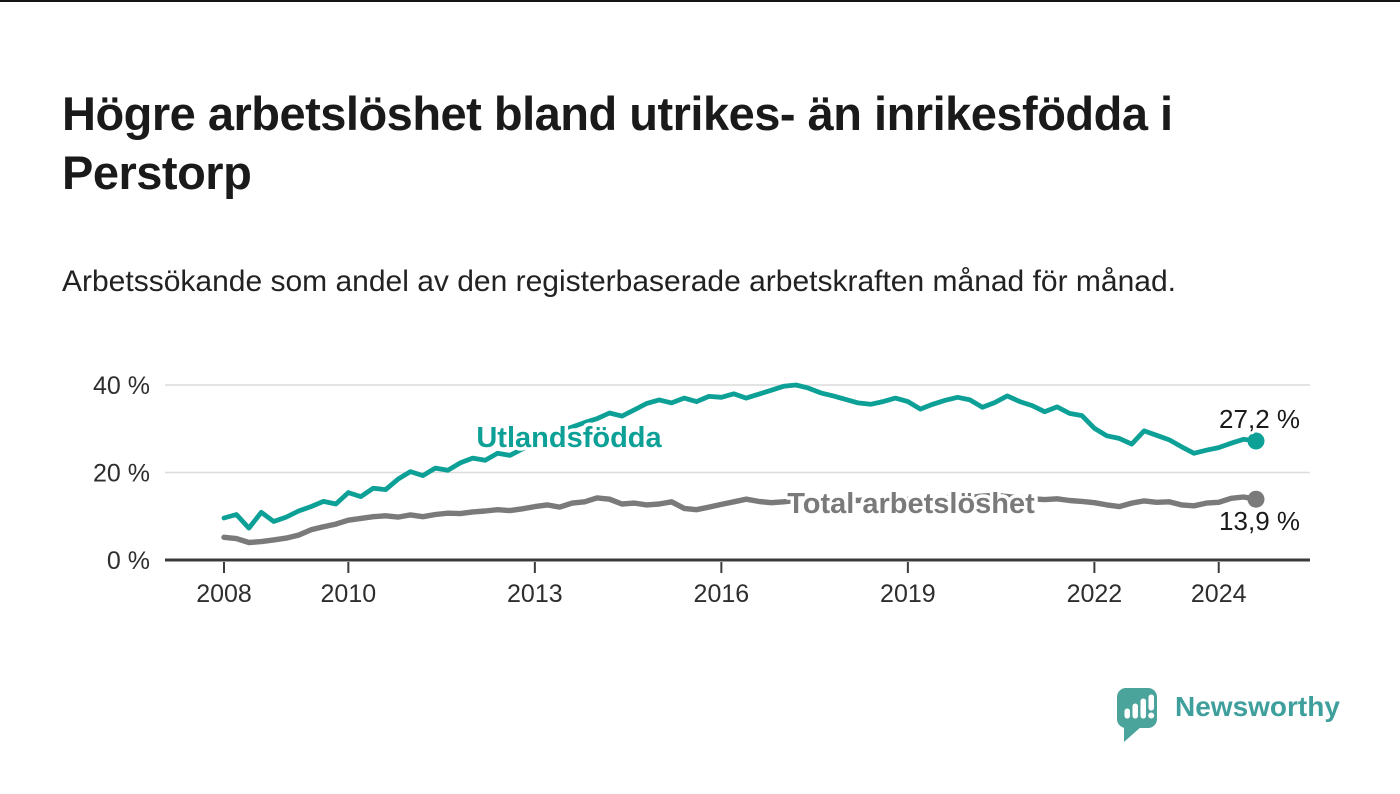 The width and height of the screenshot is (1400, 794). I want to click on ytick-label: 0 %, so click(128, 561).